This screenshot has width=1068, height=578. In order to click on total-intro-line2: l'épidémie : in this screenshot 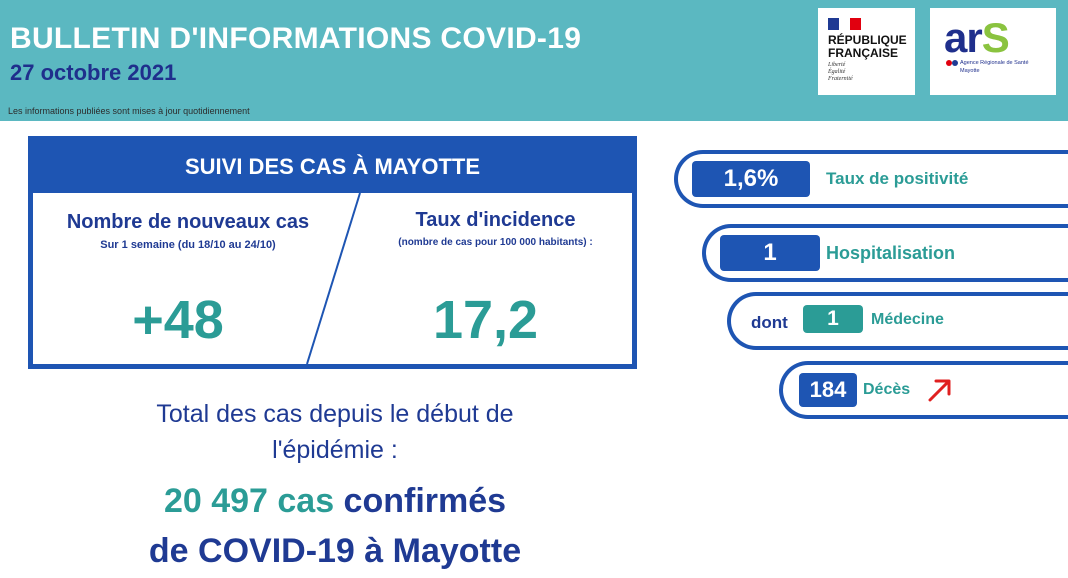, I will do `click(335, 450)`.